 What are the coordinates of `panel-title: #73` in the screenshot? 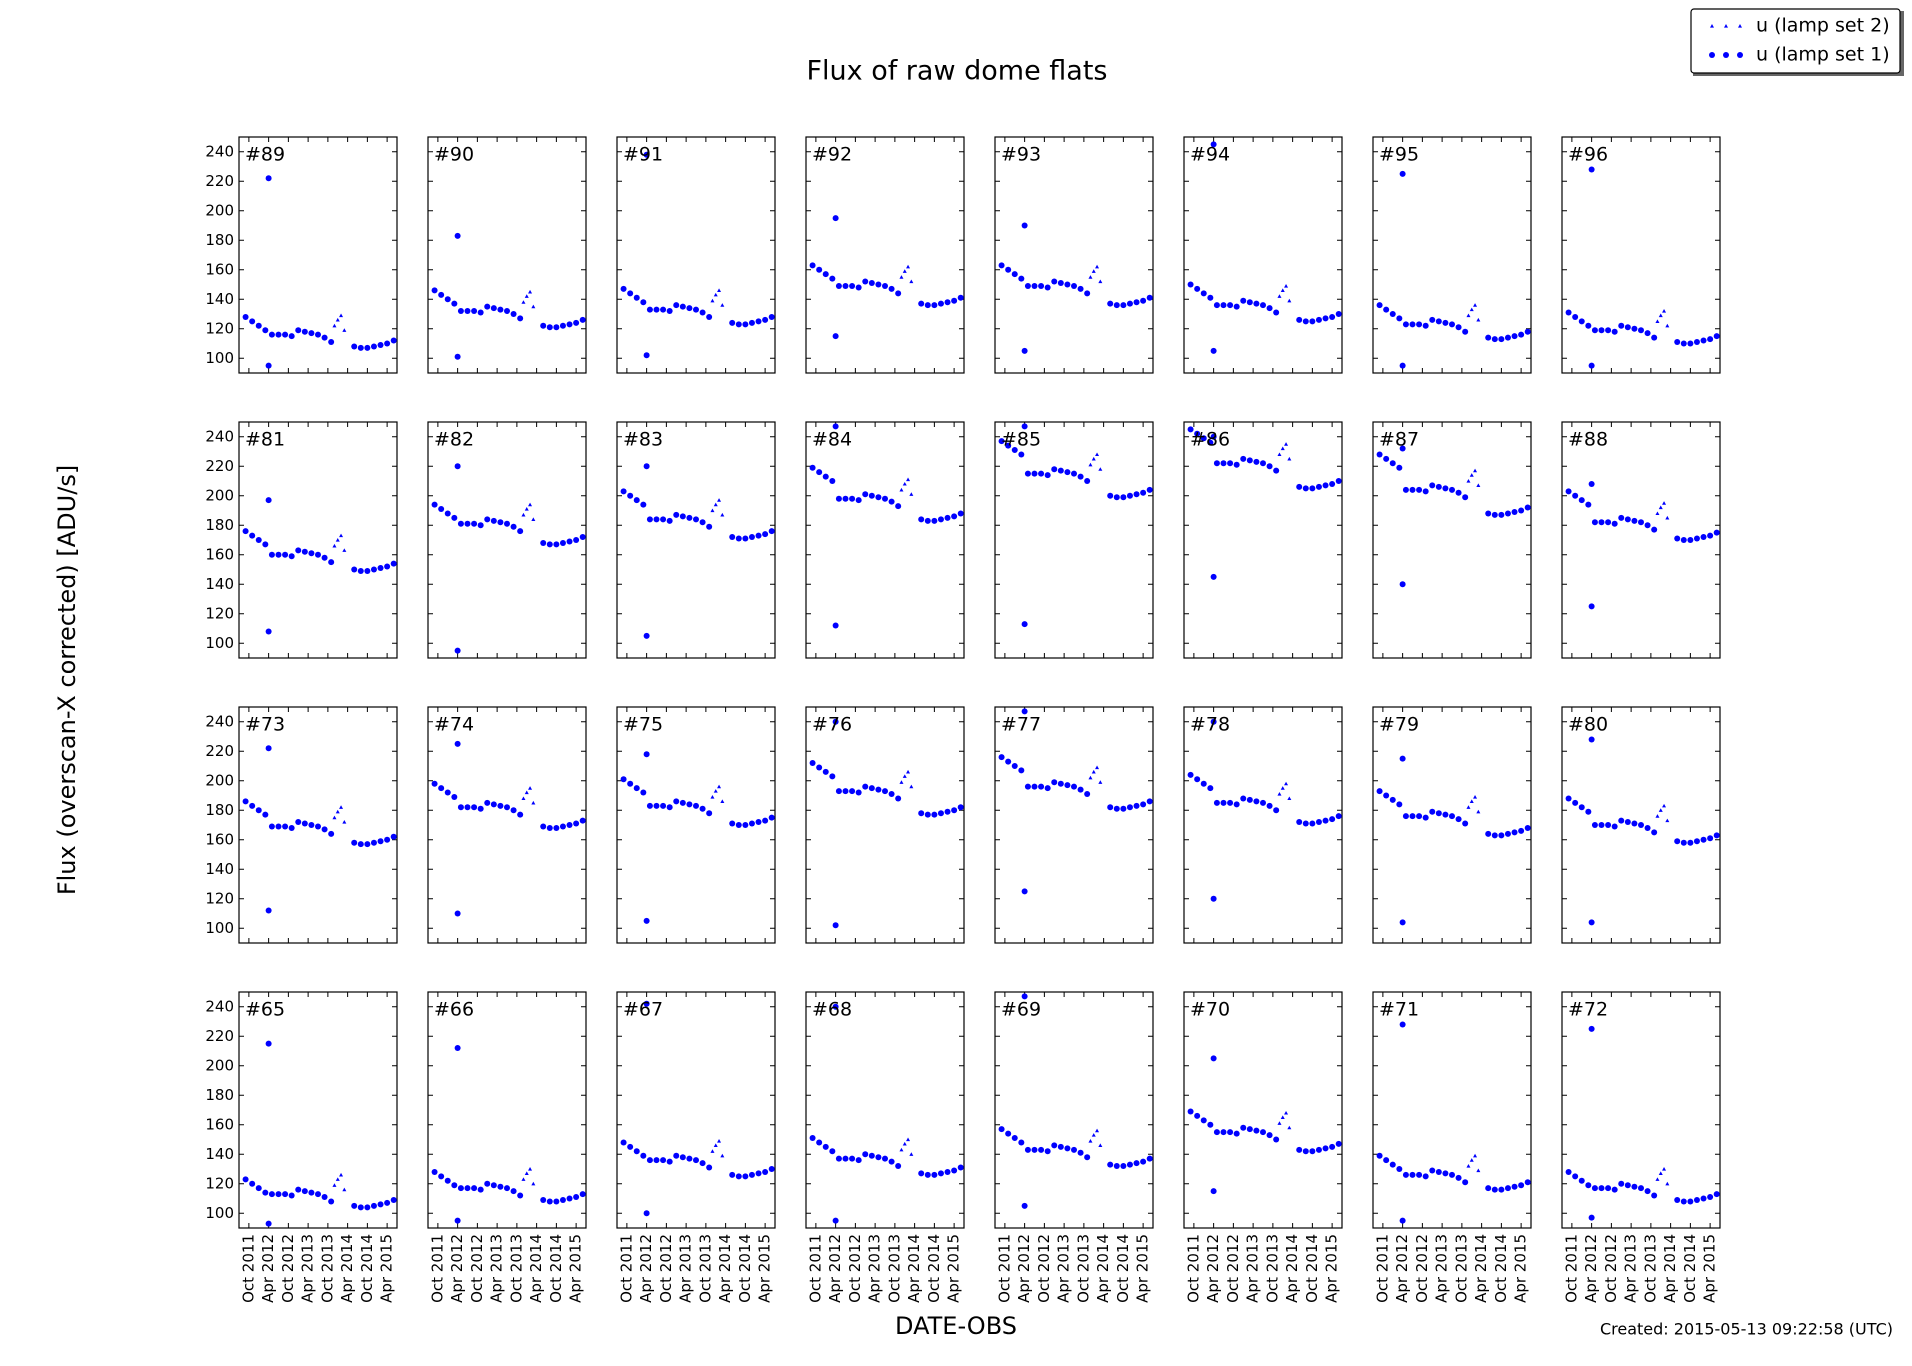 It's located at (265, 725).